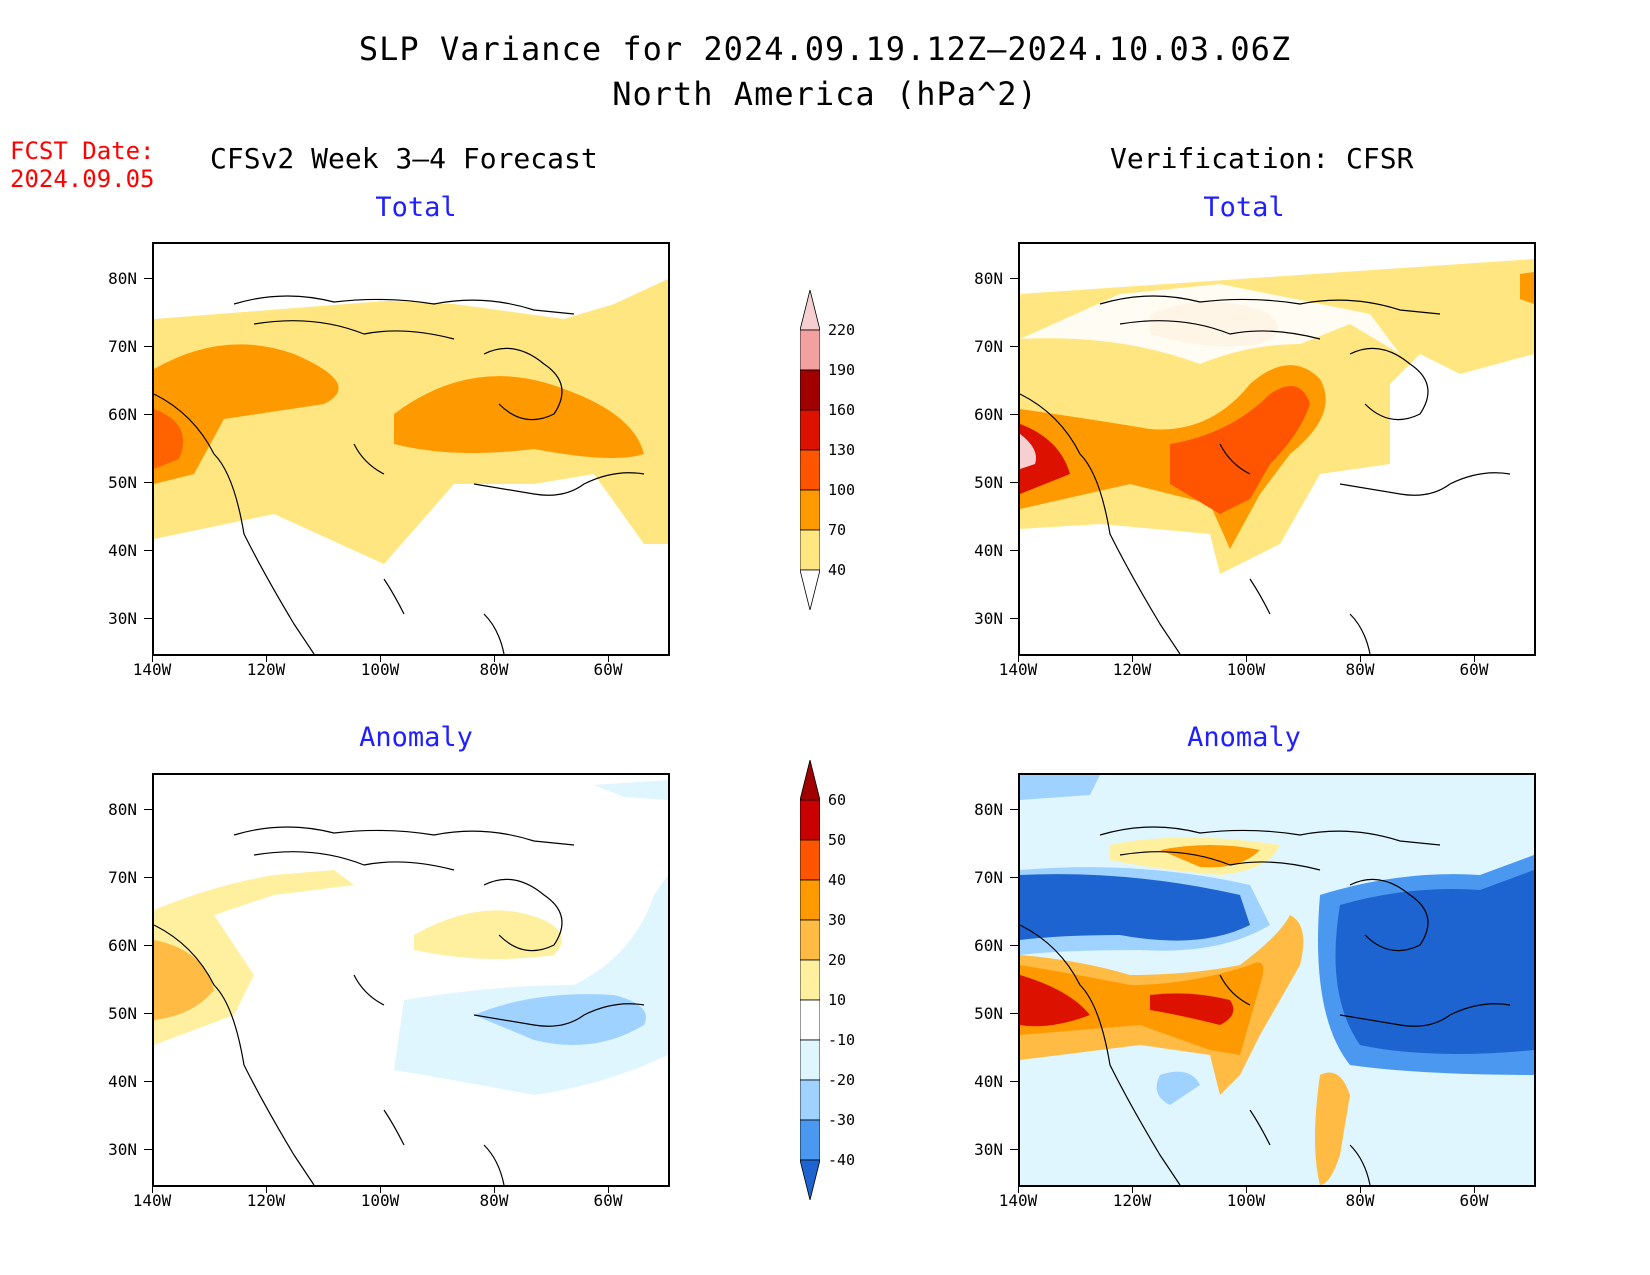  Describe the element at coordinates (494, 1200) in the screenshot. I see `forecast-anomaly-lon-label: 80W` at that location.